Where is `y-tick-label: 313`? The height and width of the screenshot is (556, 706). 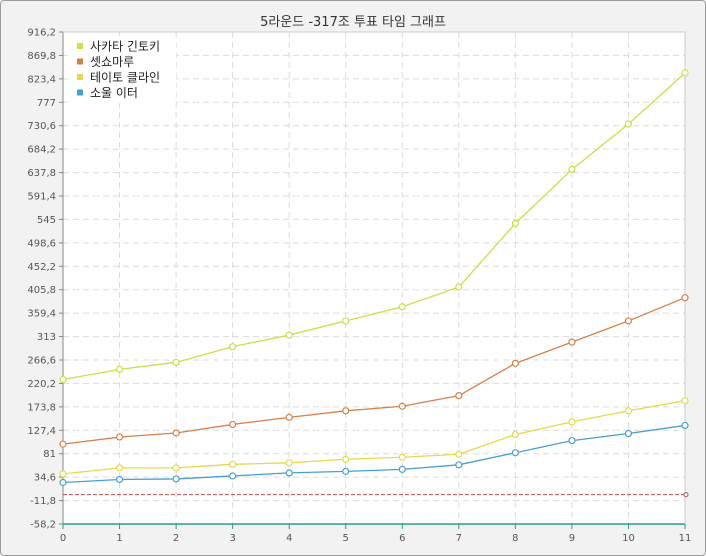 y-tick-label: 313 is located at coordinates (46, 337).